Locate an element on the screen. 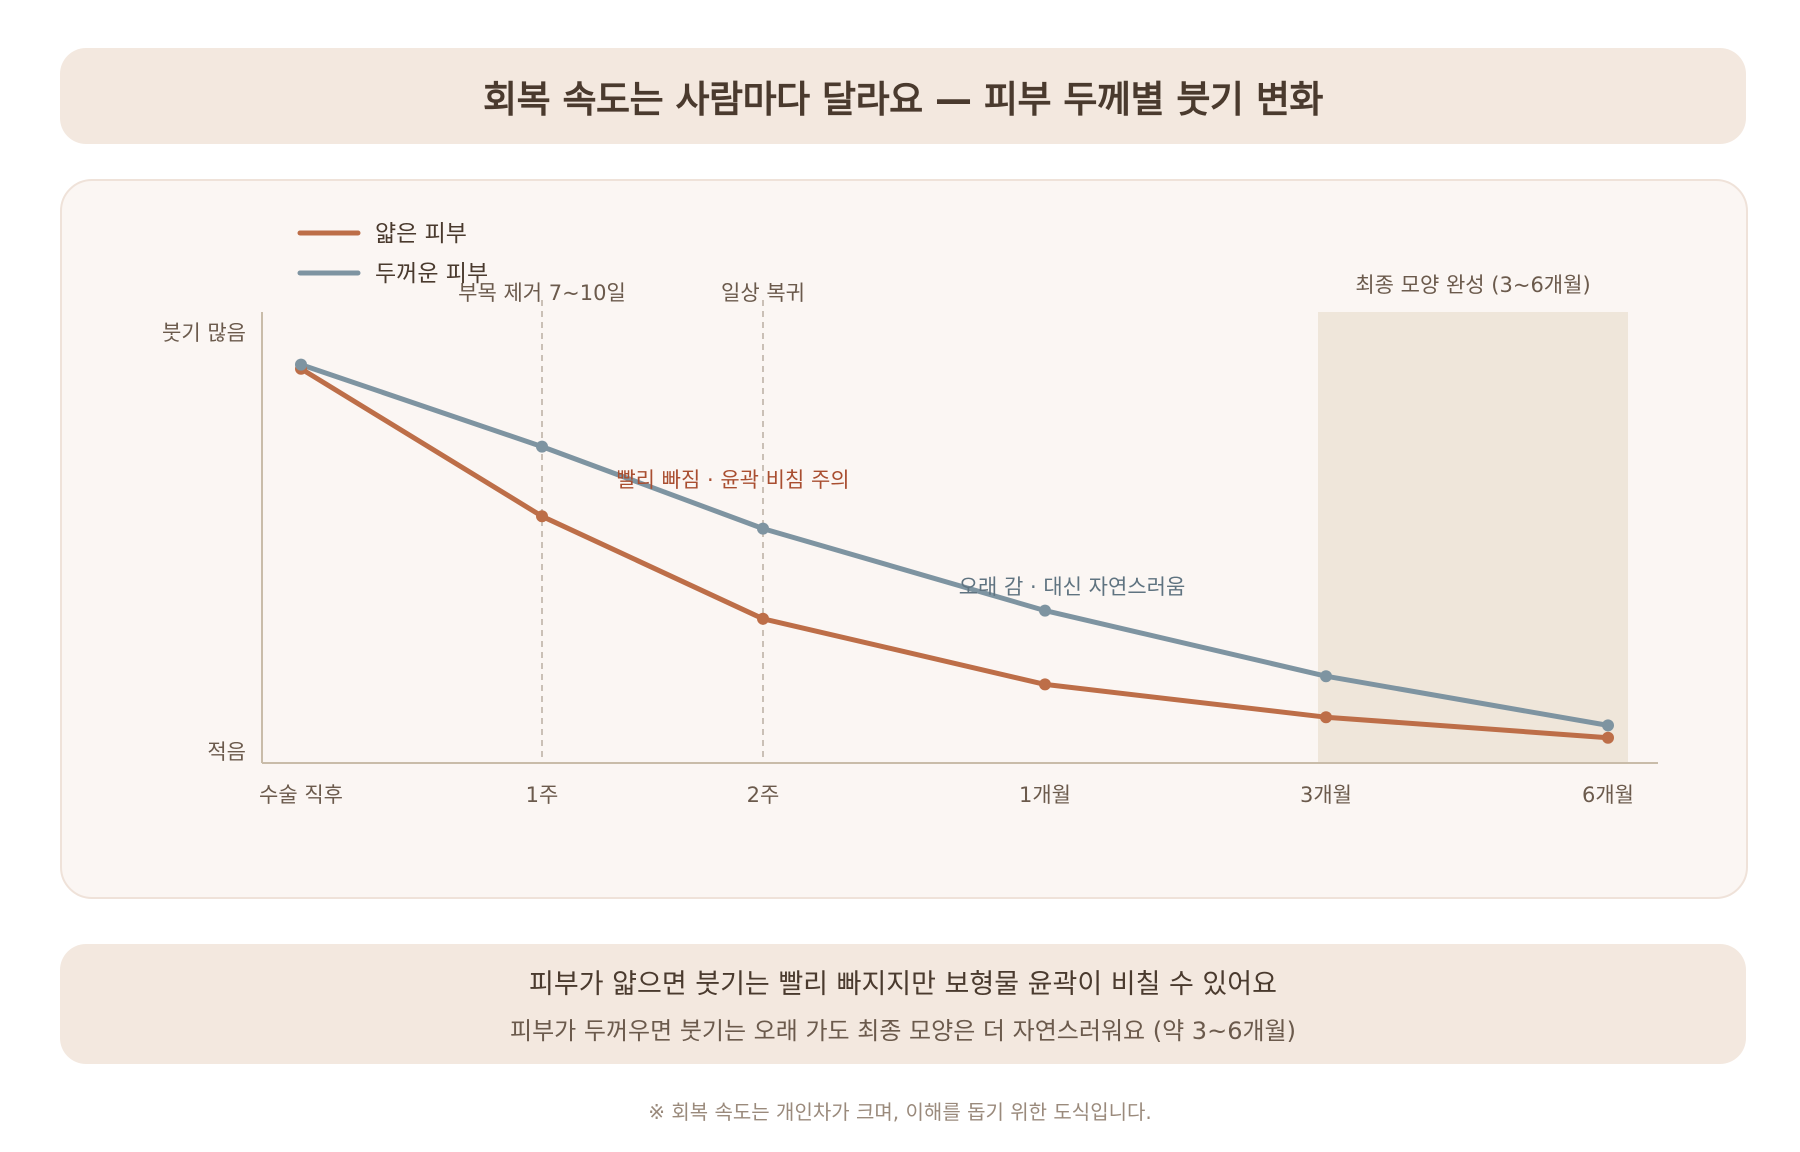 The height and width of the screenshot is (1152, 1800). y-label-bottom: 적음 is located at coordinates (226, 752).